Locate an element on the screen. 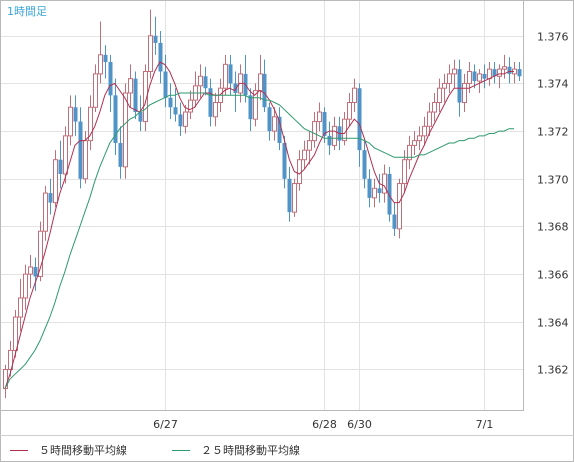 This screenshot has width=574, height=462. x-tick-label: 6/28 is located at coordinates (324, 424).